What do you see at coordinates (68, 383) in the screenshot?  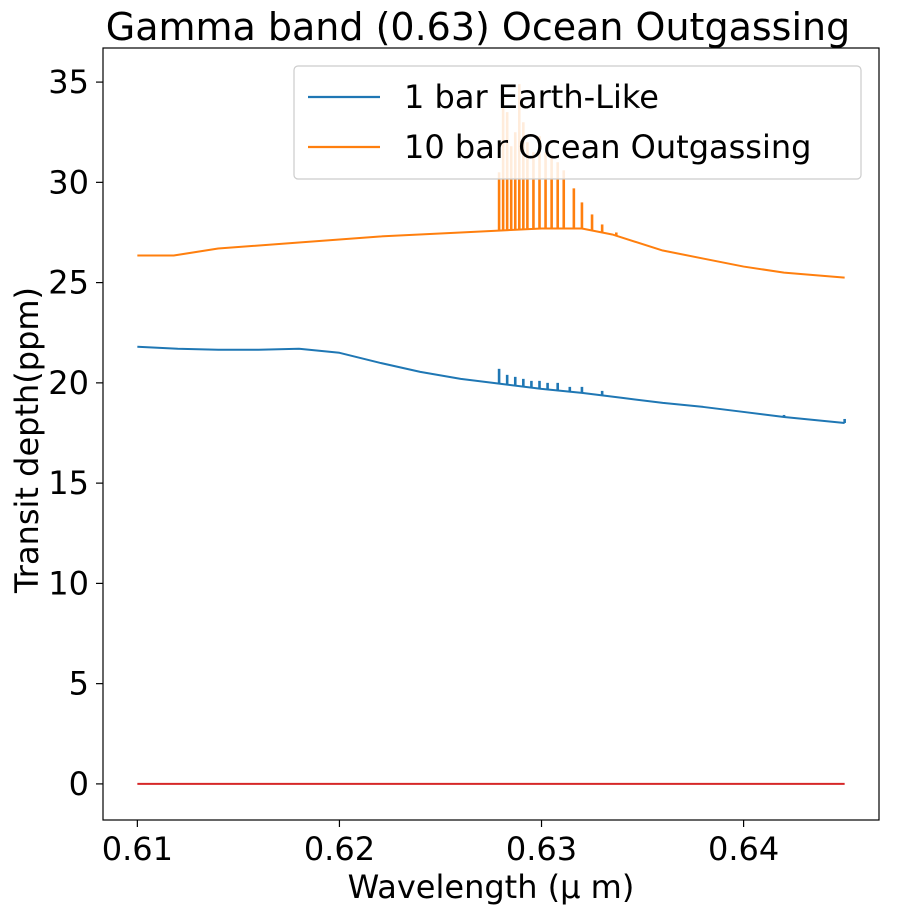 I see `y-tick-label: 20` at bounding box center [68, 383].